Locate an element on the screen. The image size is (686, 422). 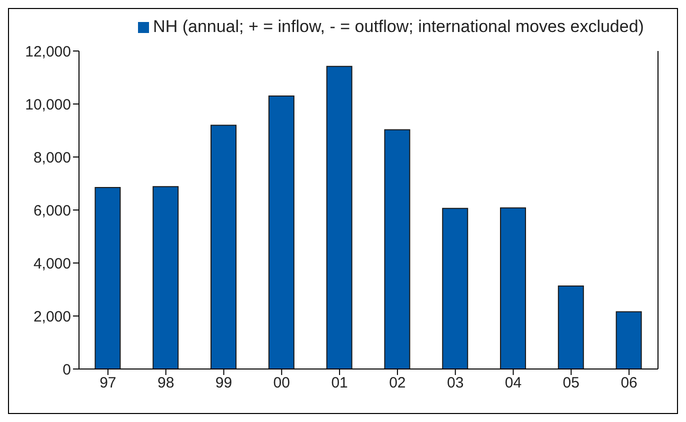
y-tick-label: 0 is located at coordinates (66, 369).